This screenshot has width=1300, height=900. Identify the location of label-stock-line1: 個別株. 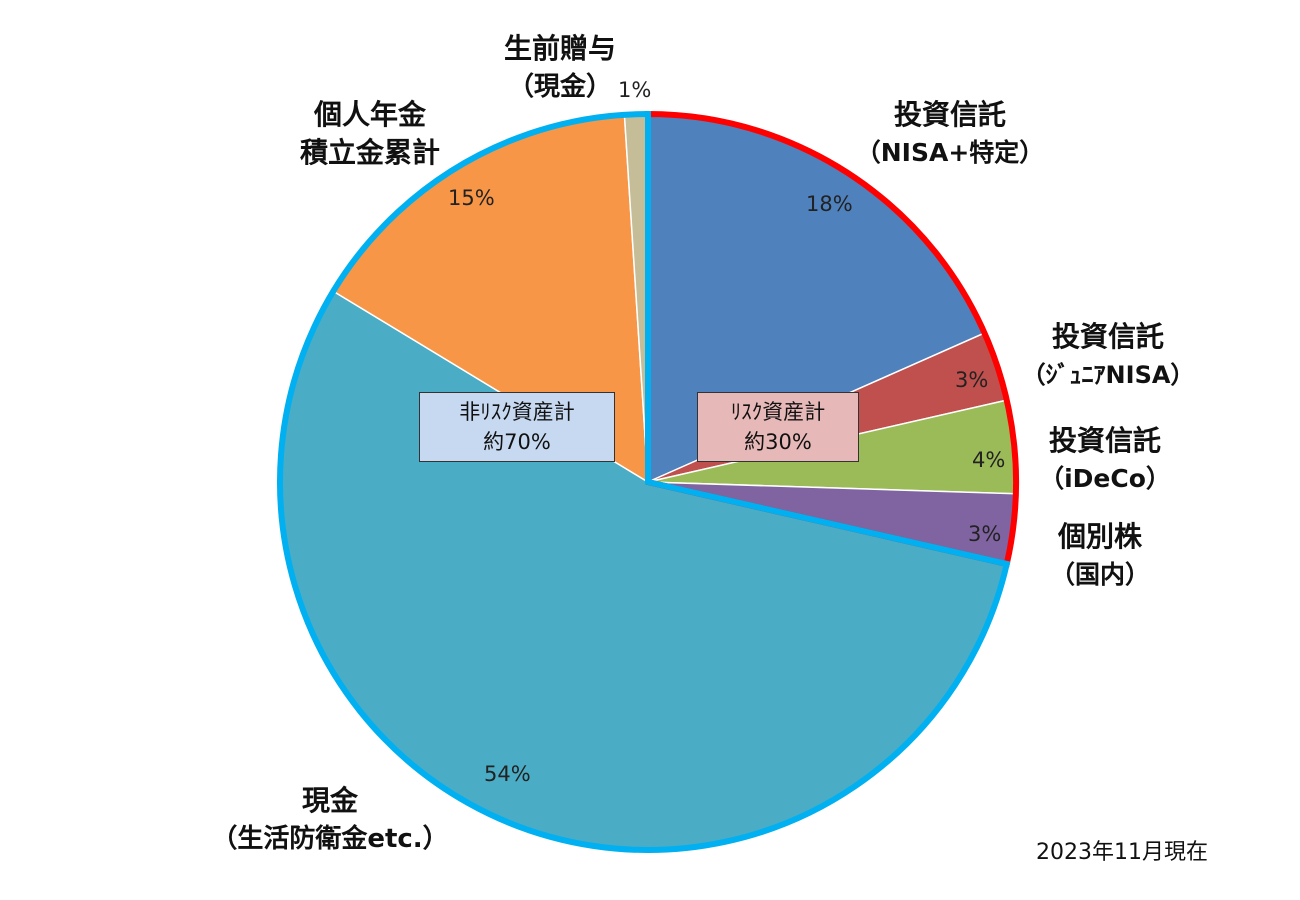
(1099, 536).